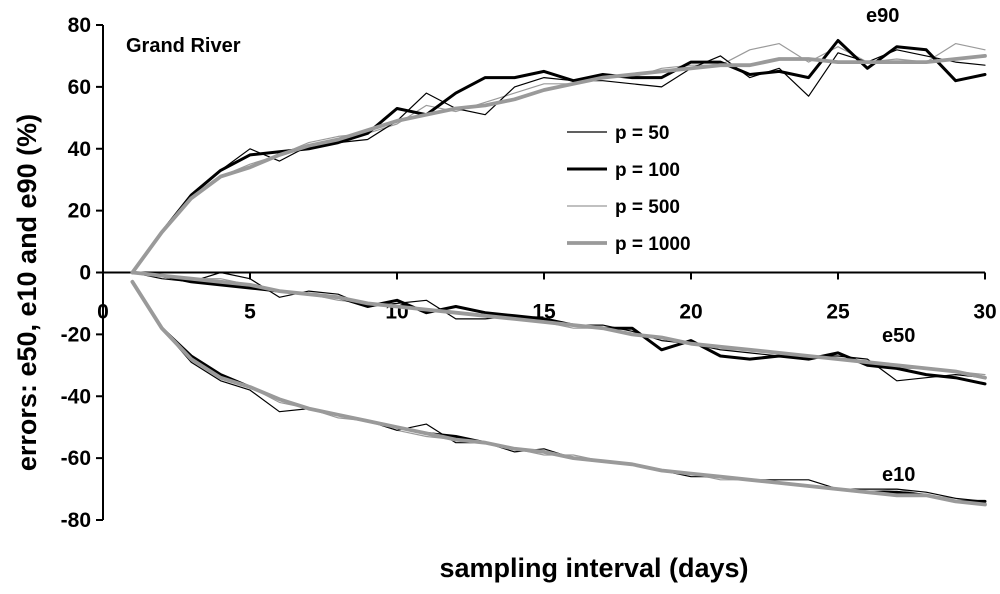 The image size is (1000, 594). Describe the element at coordinates (79, 87) in the screenshot. I see `y-tick-label: 60` at that location.